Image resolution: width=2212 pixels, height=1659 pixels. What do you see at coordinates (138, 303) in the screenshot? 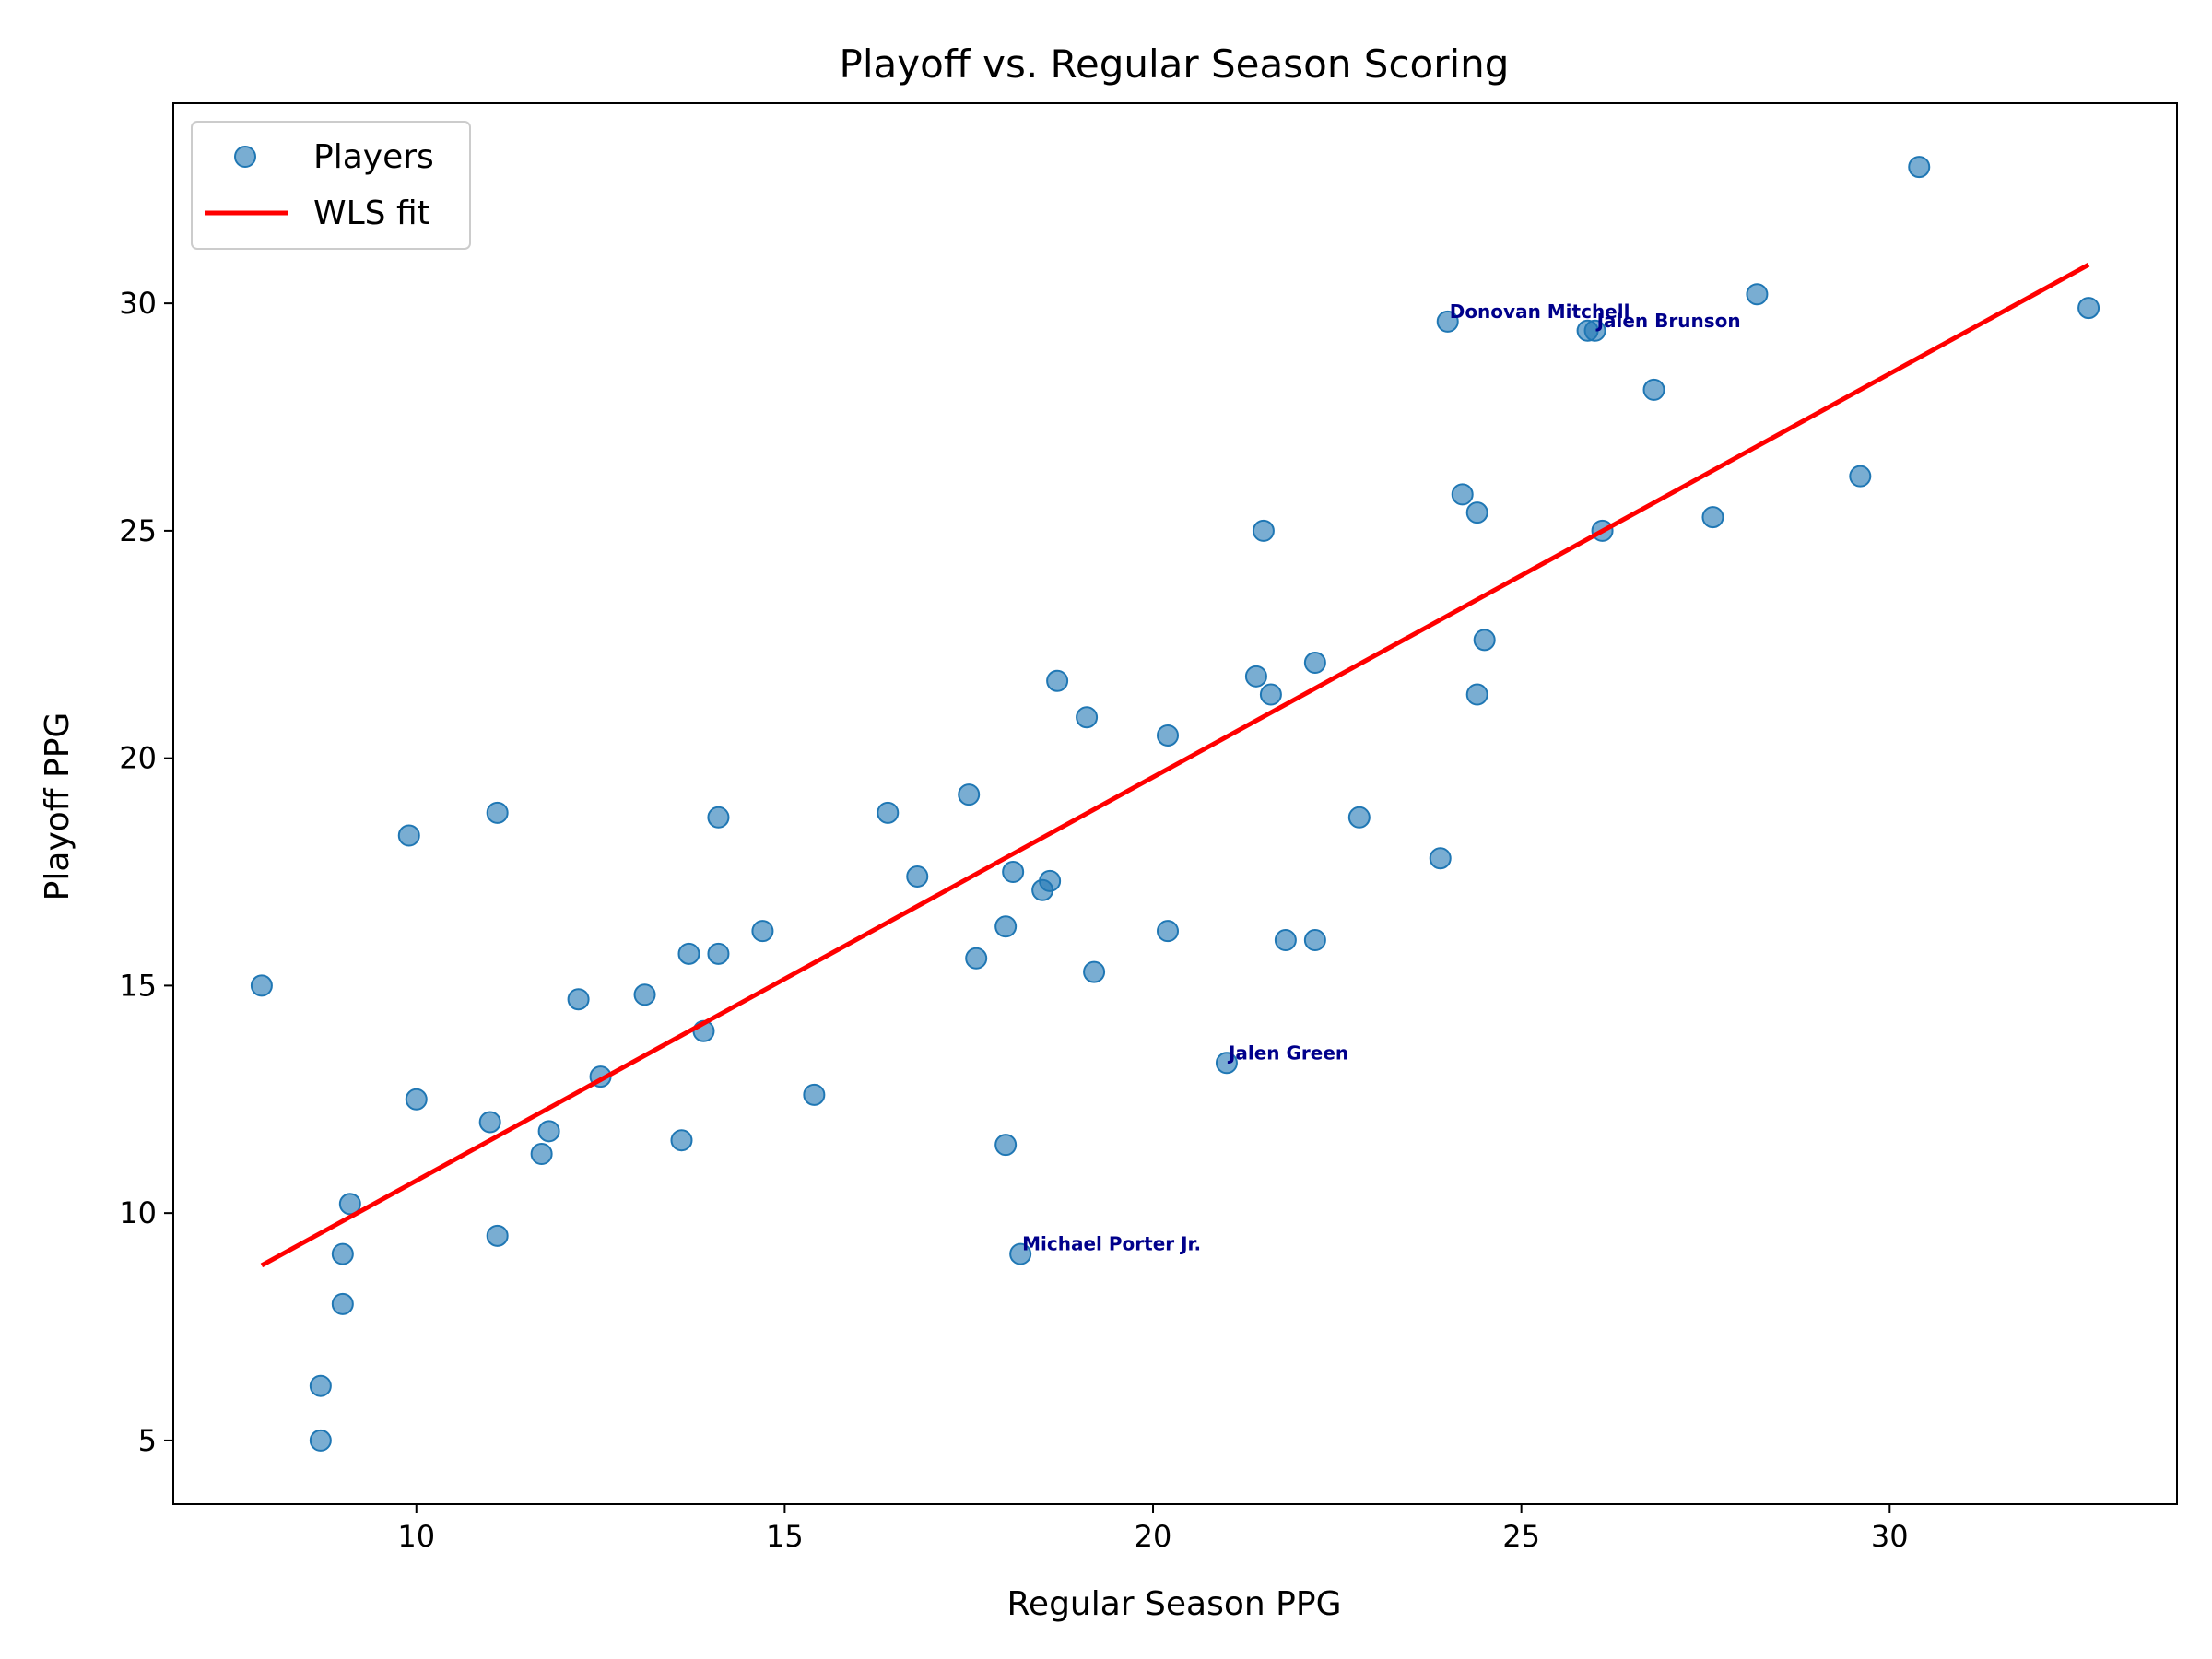
I see `y-tick-label: 30` at bounding box center [138, 303].